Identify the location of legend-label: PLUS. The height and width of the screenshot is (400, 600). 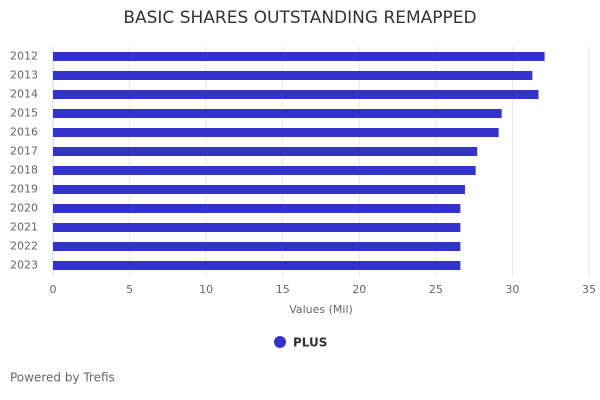
(310, 343).